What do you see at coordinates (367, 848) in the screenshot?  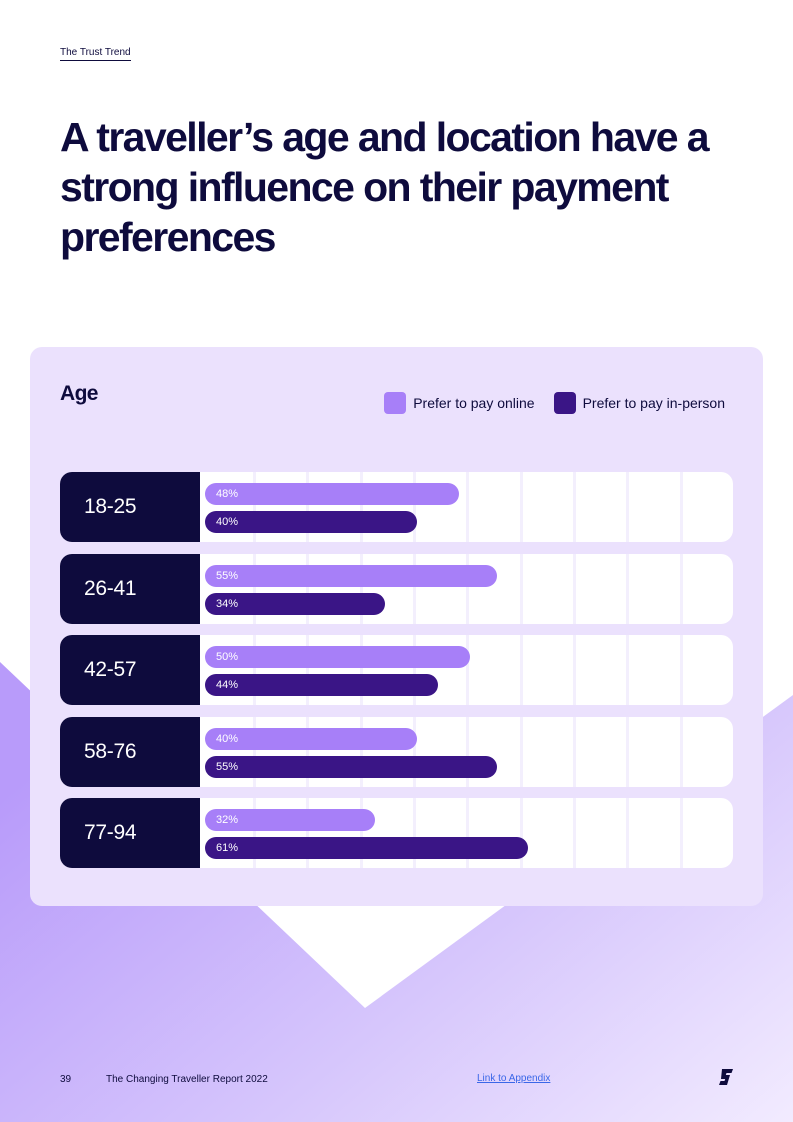 I see `bar-inperson-77-94: 61%` at bounding box center [367, 848].